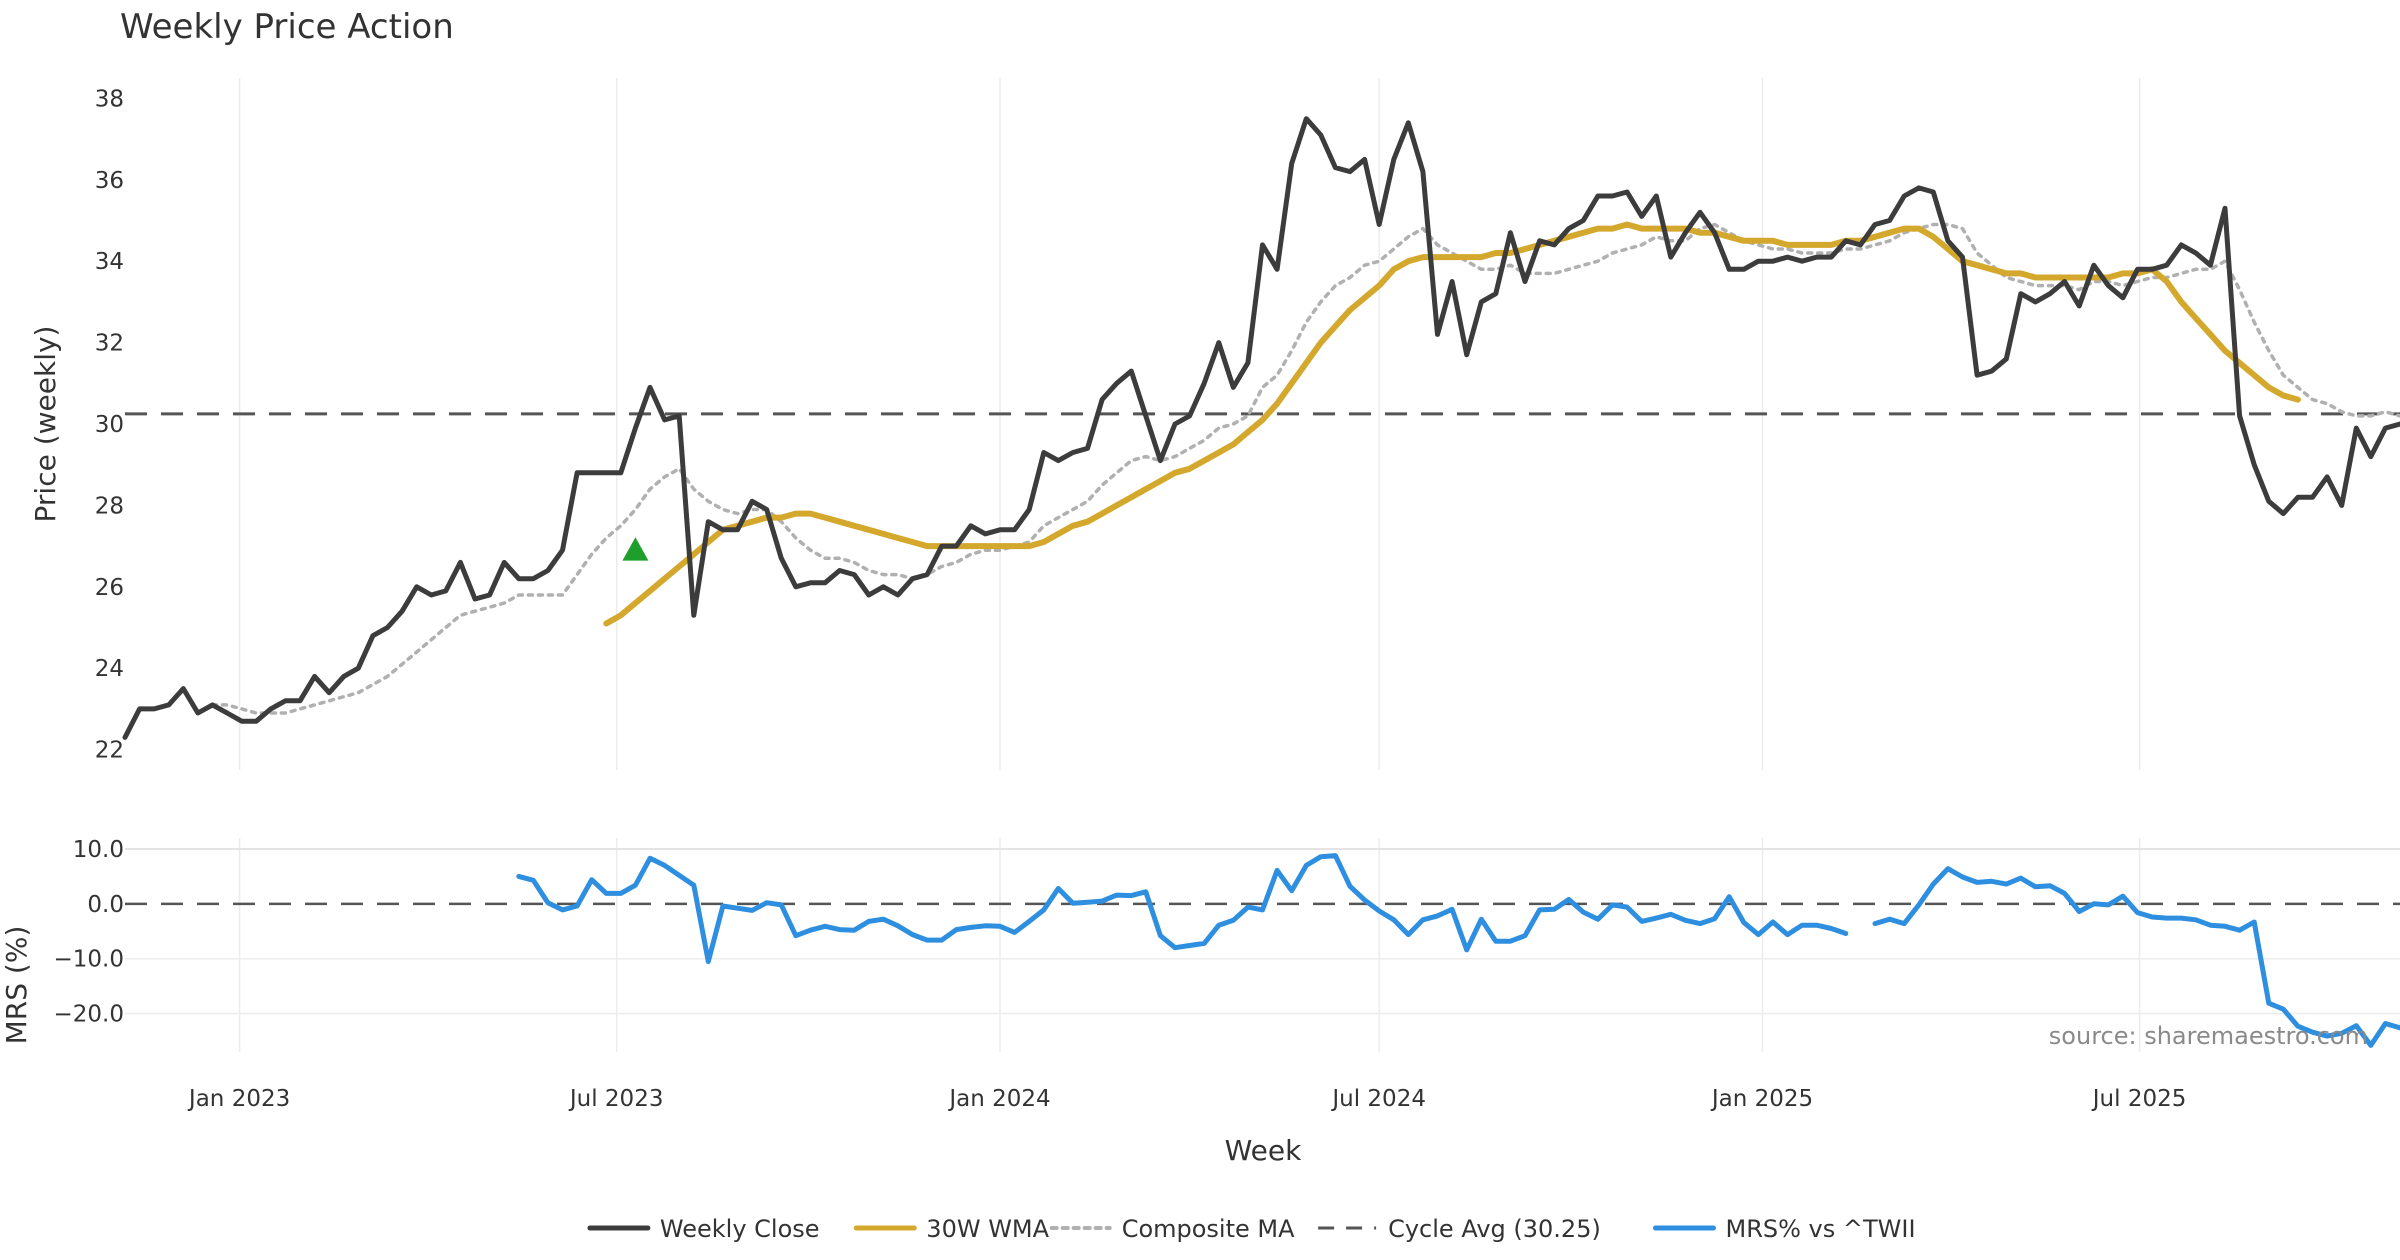 The image size is (2400, 1260). Describe the element at coordinates (2139, 1099) in the screenshot. I see `x-tick-label: Jul 2025` at that location.